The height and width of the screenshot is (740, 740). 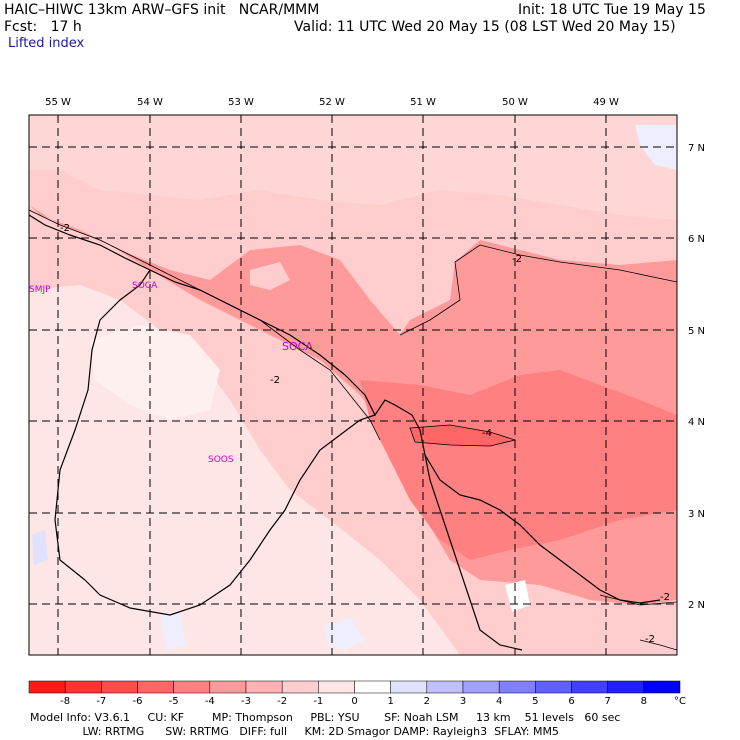 I want to click on colorbar-unit: °C, so click(x=680, y=701).